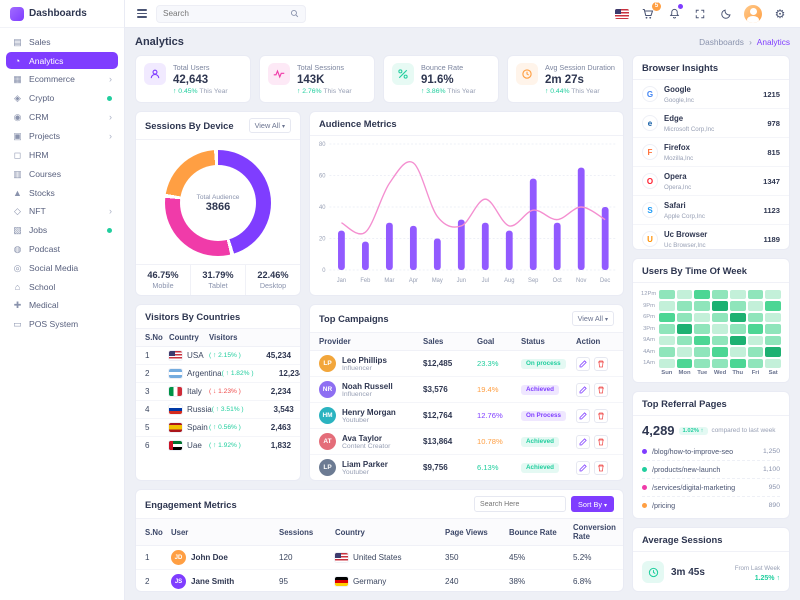  What do you see at coordinates (189, 125) in the screenshot?
I see `sessions-by-device-title: Sessions By Device` at bounding box center [189, 125].